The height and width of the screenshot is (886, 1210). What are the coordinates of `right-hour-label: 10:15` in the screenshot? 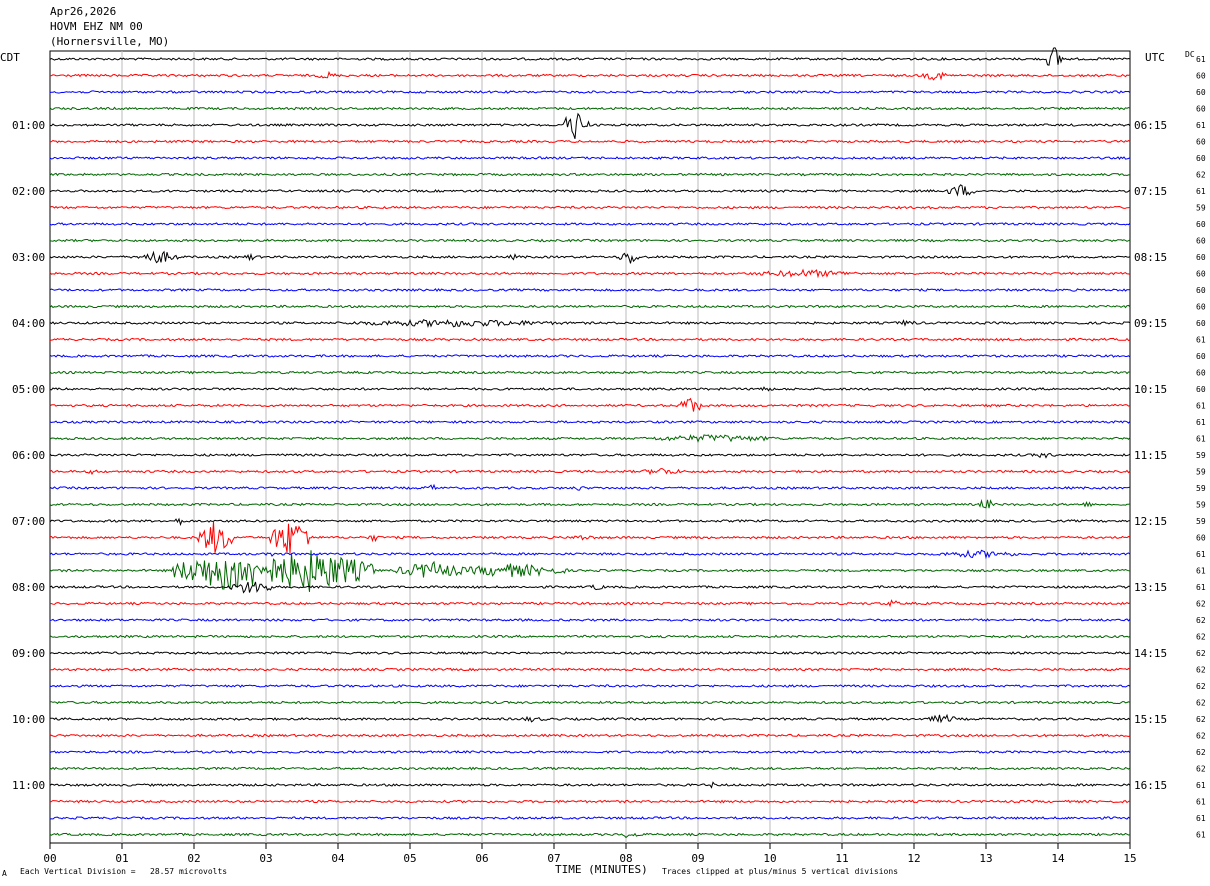 It's located at (1150, 389).